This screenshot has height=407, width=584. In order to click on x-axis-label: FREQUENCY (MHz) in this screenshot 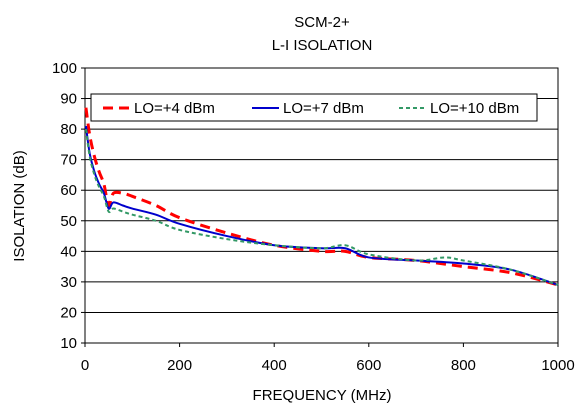, I will do `click(322, 395)`.